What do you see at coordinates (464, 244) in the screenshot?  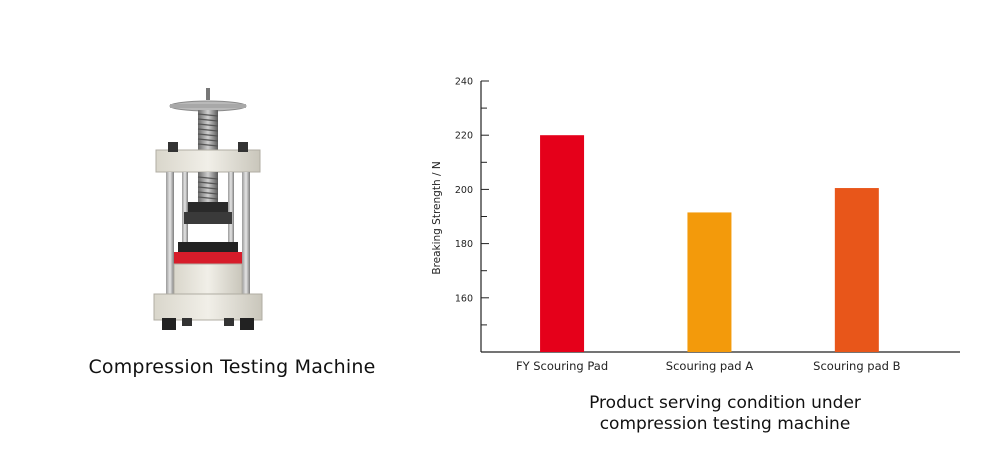 I see `y-tick-label: 180` at bounding box center [464, 244].